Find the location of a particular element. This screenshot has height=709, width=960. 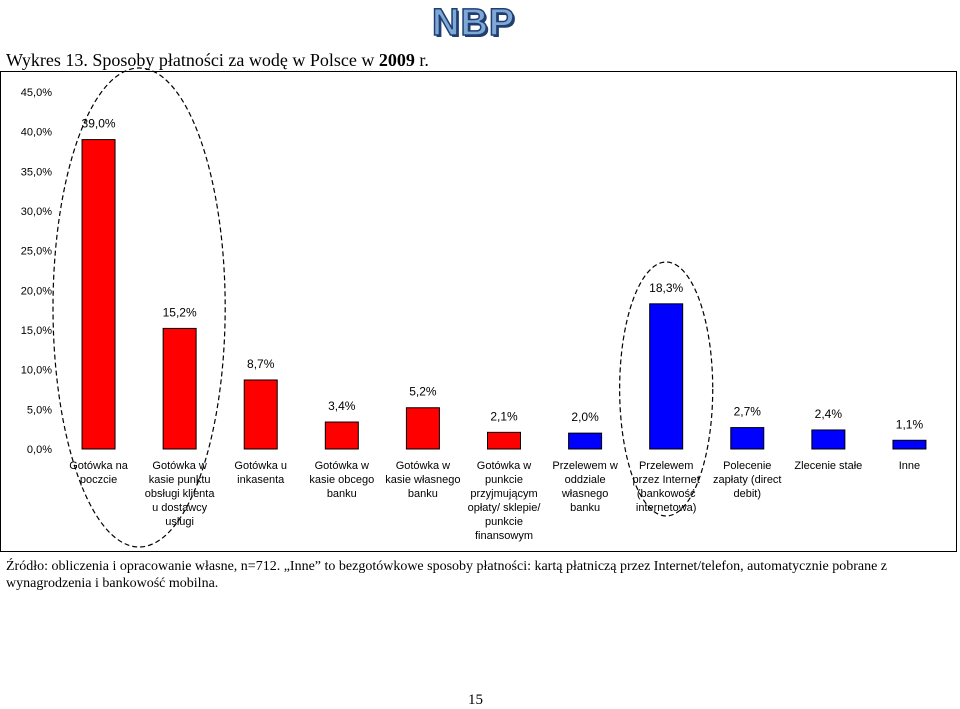

category-label: Przelewem w is located at coordinates (584, 466).